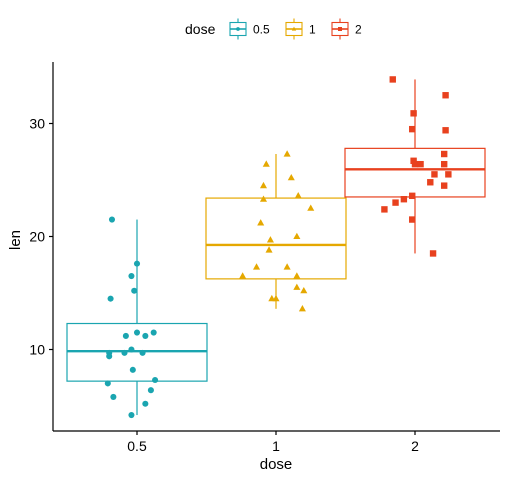 This screenshot has width=508, height=480. I want to click on legend-label: 1, so click(312, 30).